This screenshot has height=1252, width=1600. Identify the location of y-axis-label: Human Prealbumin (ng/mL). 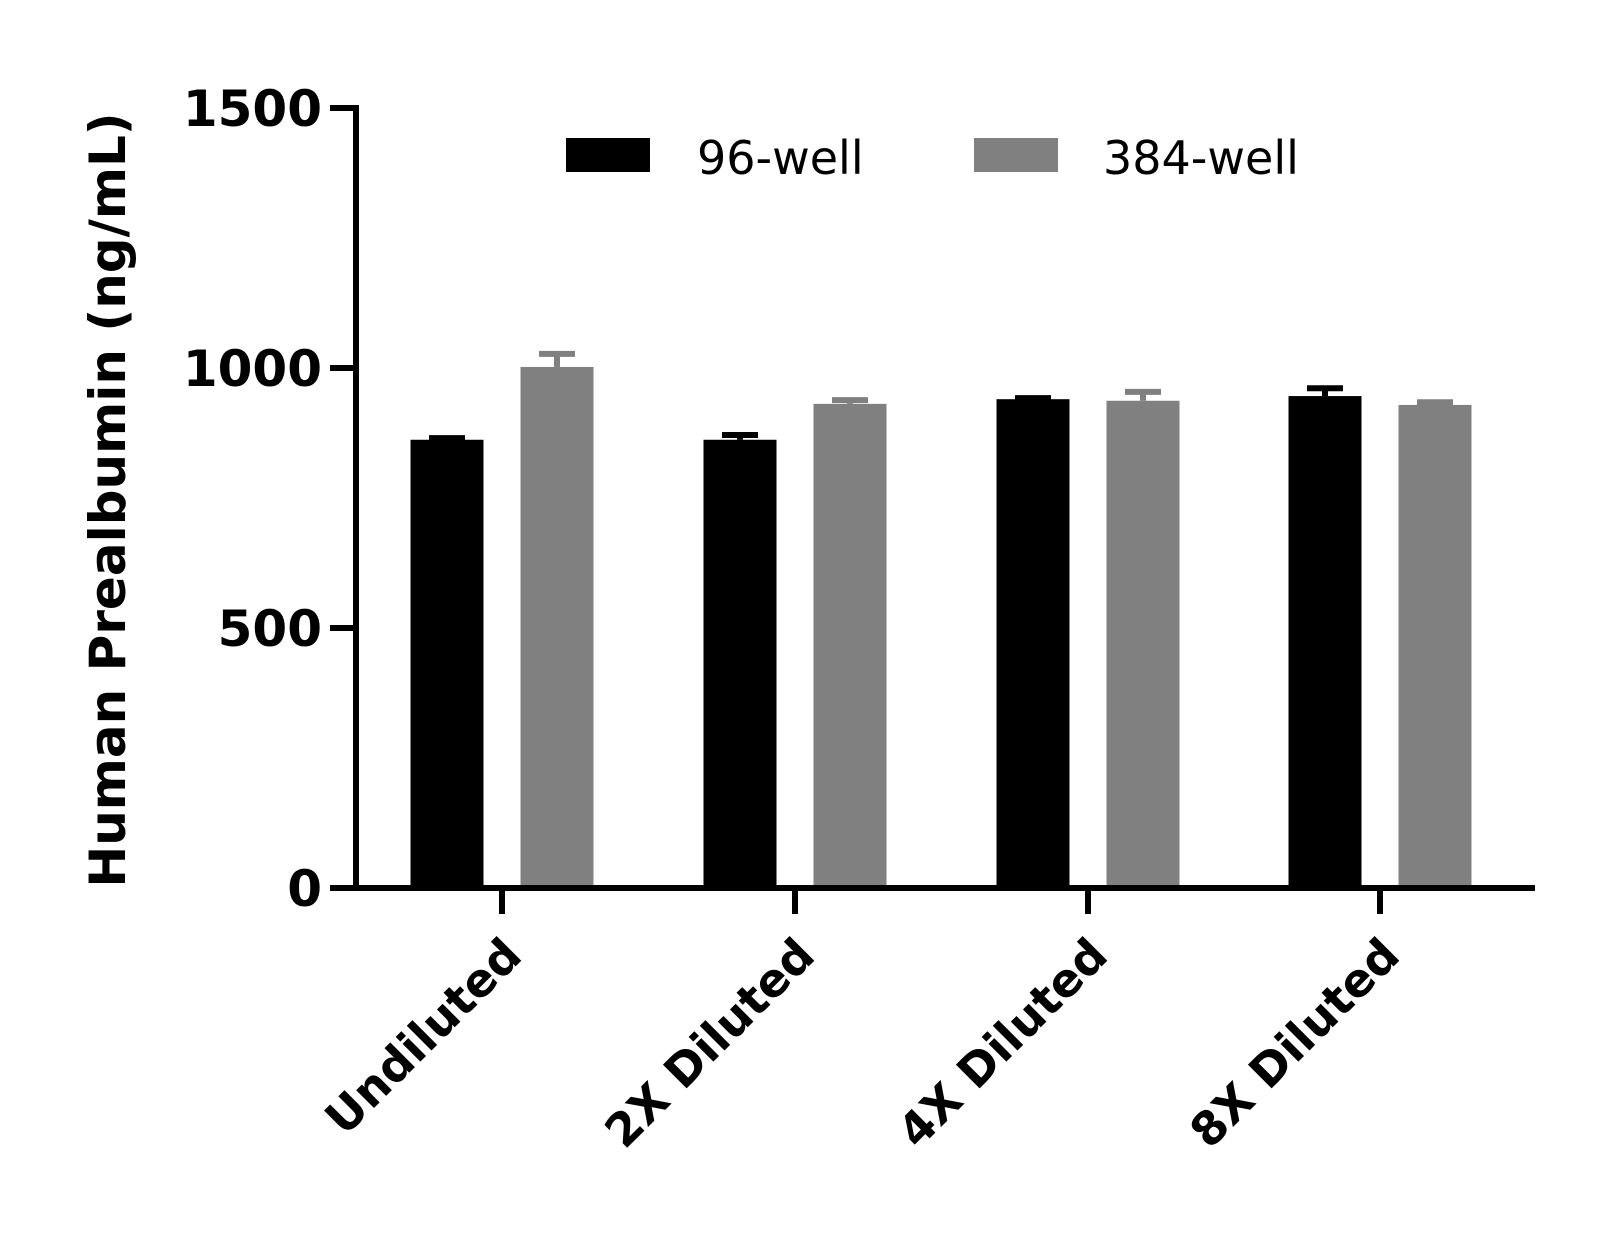
(108, 499).